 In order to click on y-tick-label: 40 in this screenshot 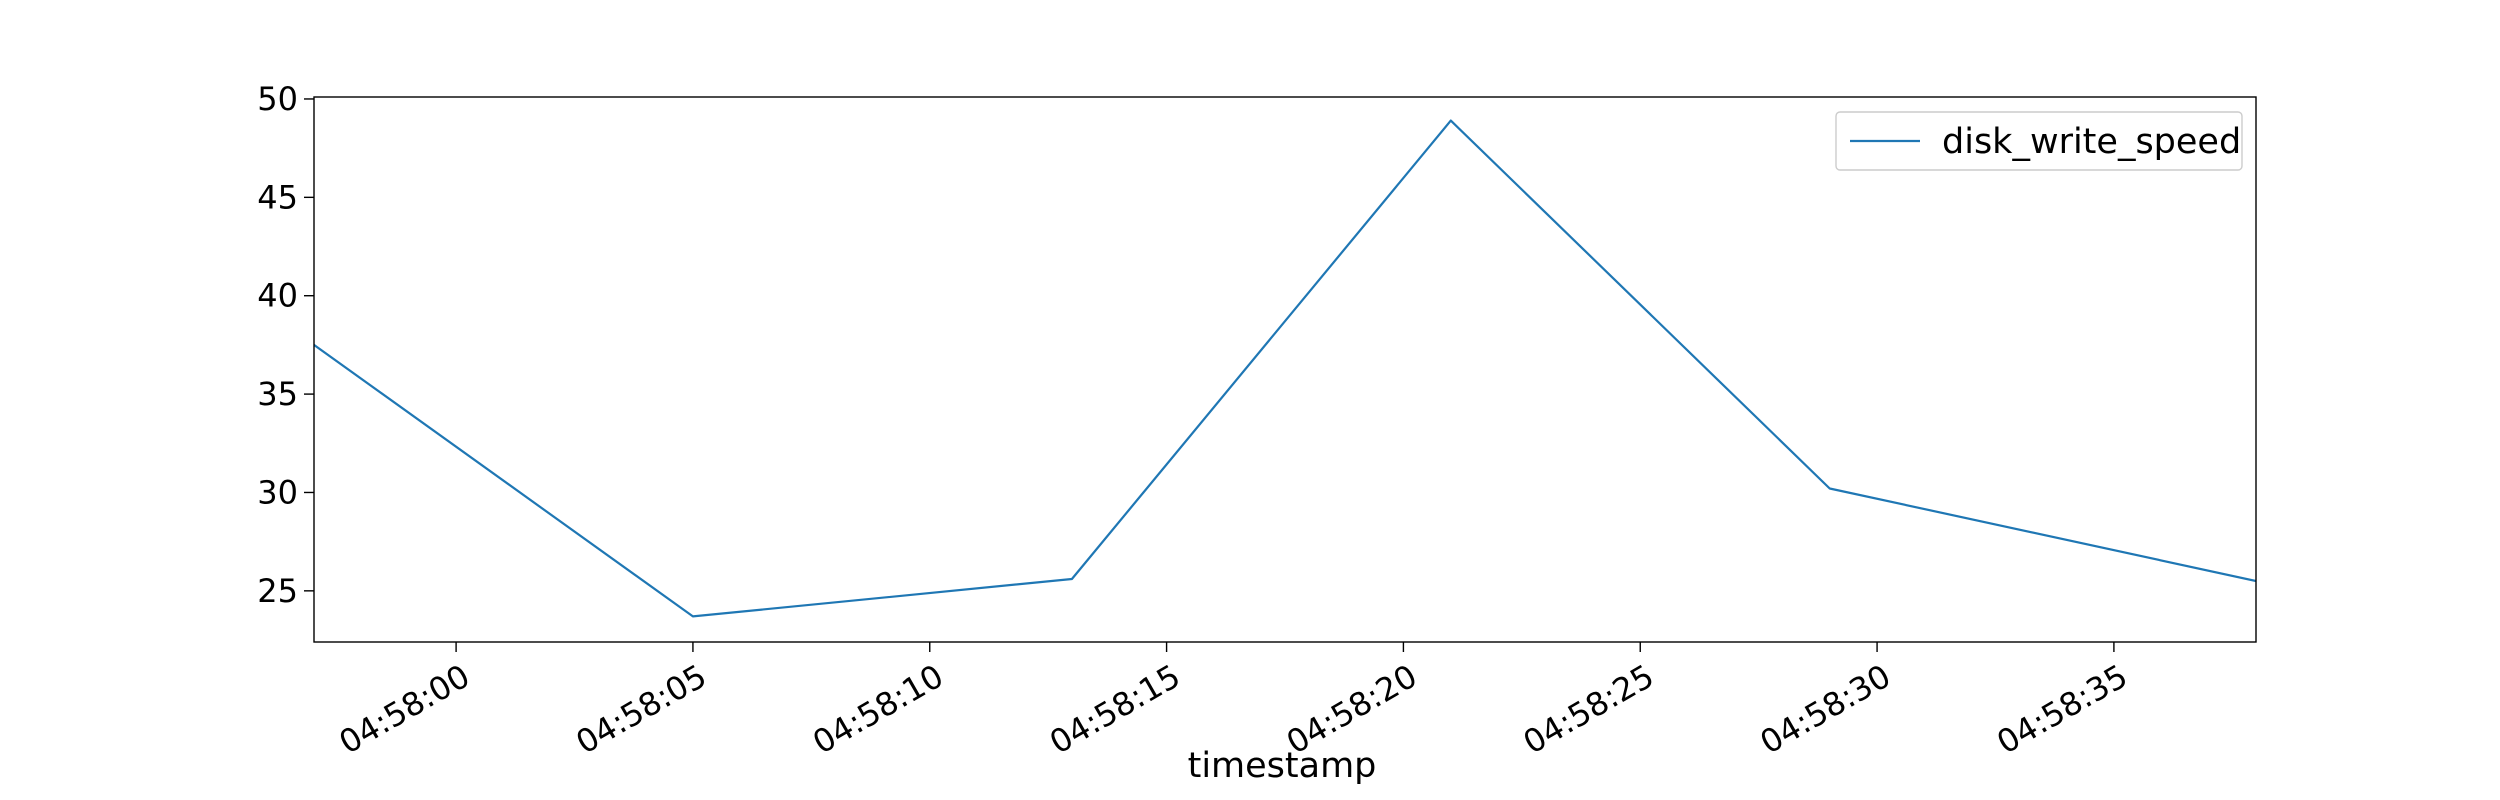, I will do `click(277, 296)`.